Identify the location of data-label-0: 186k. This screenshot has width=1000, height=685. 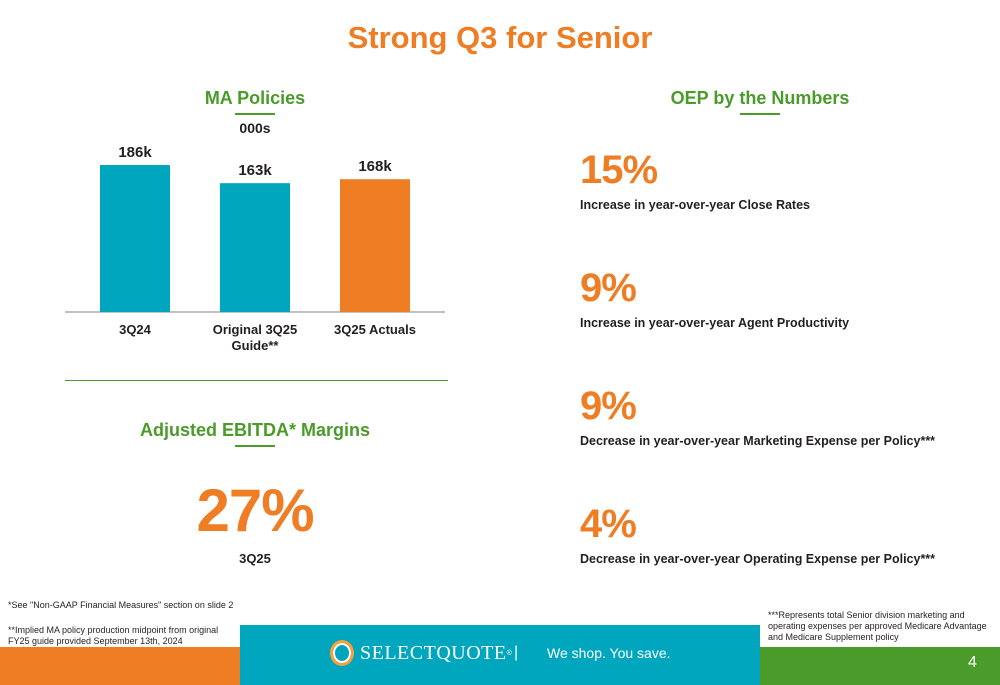
(135, 152).